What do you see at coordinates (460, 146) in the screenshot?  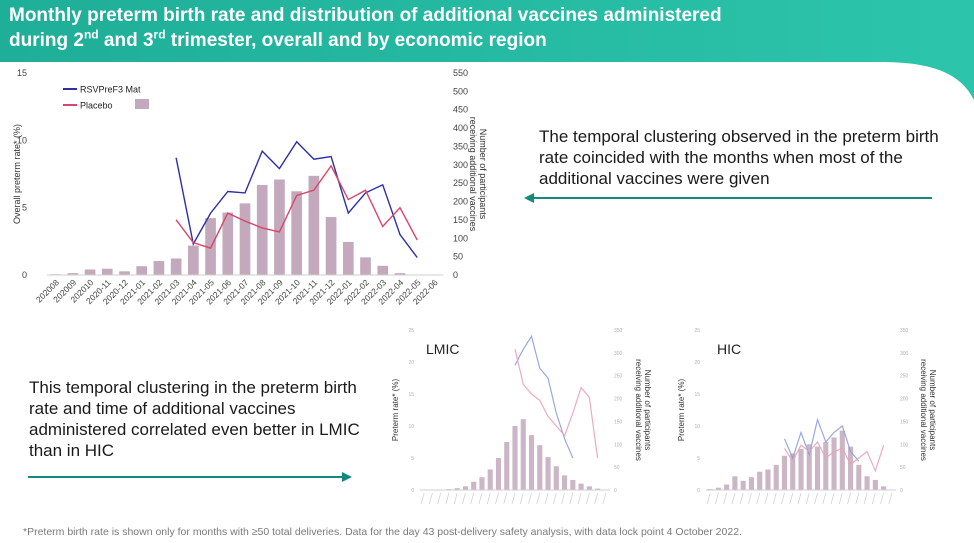 I see `y2-tick-label: 350` at bounding box center [460, 146].